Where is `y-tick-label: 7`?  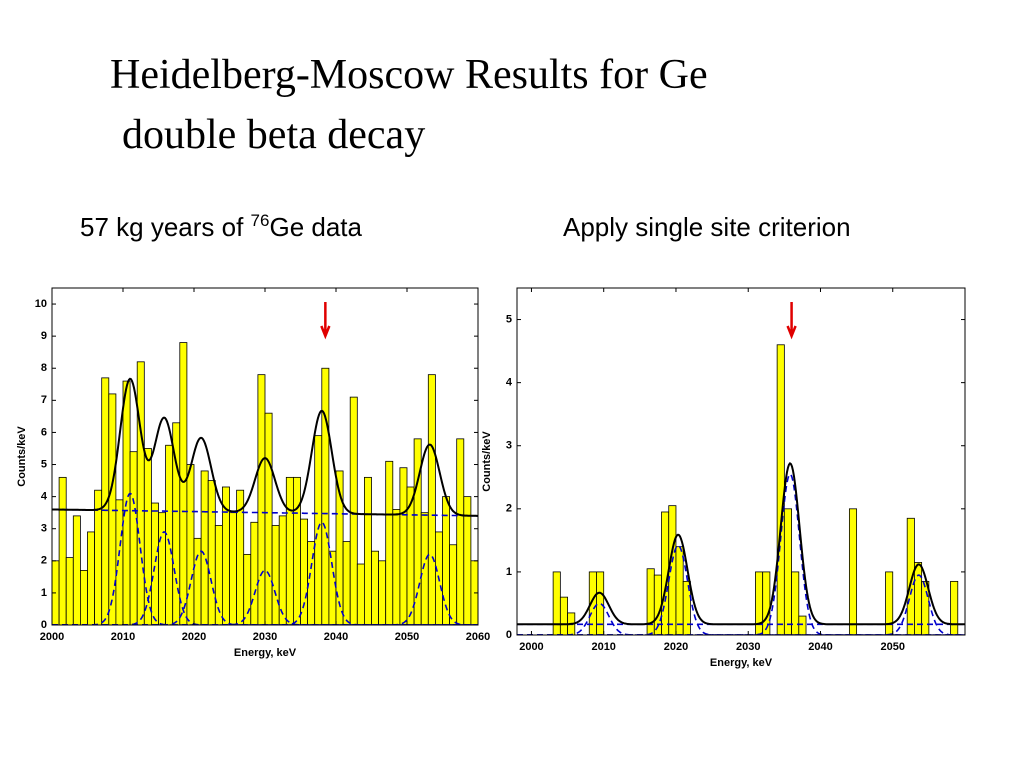
y-tick-label: 7 is located at coordinates (44, 400).